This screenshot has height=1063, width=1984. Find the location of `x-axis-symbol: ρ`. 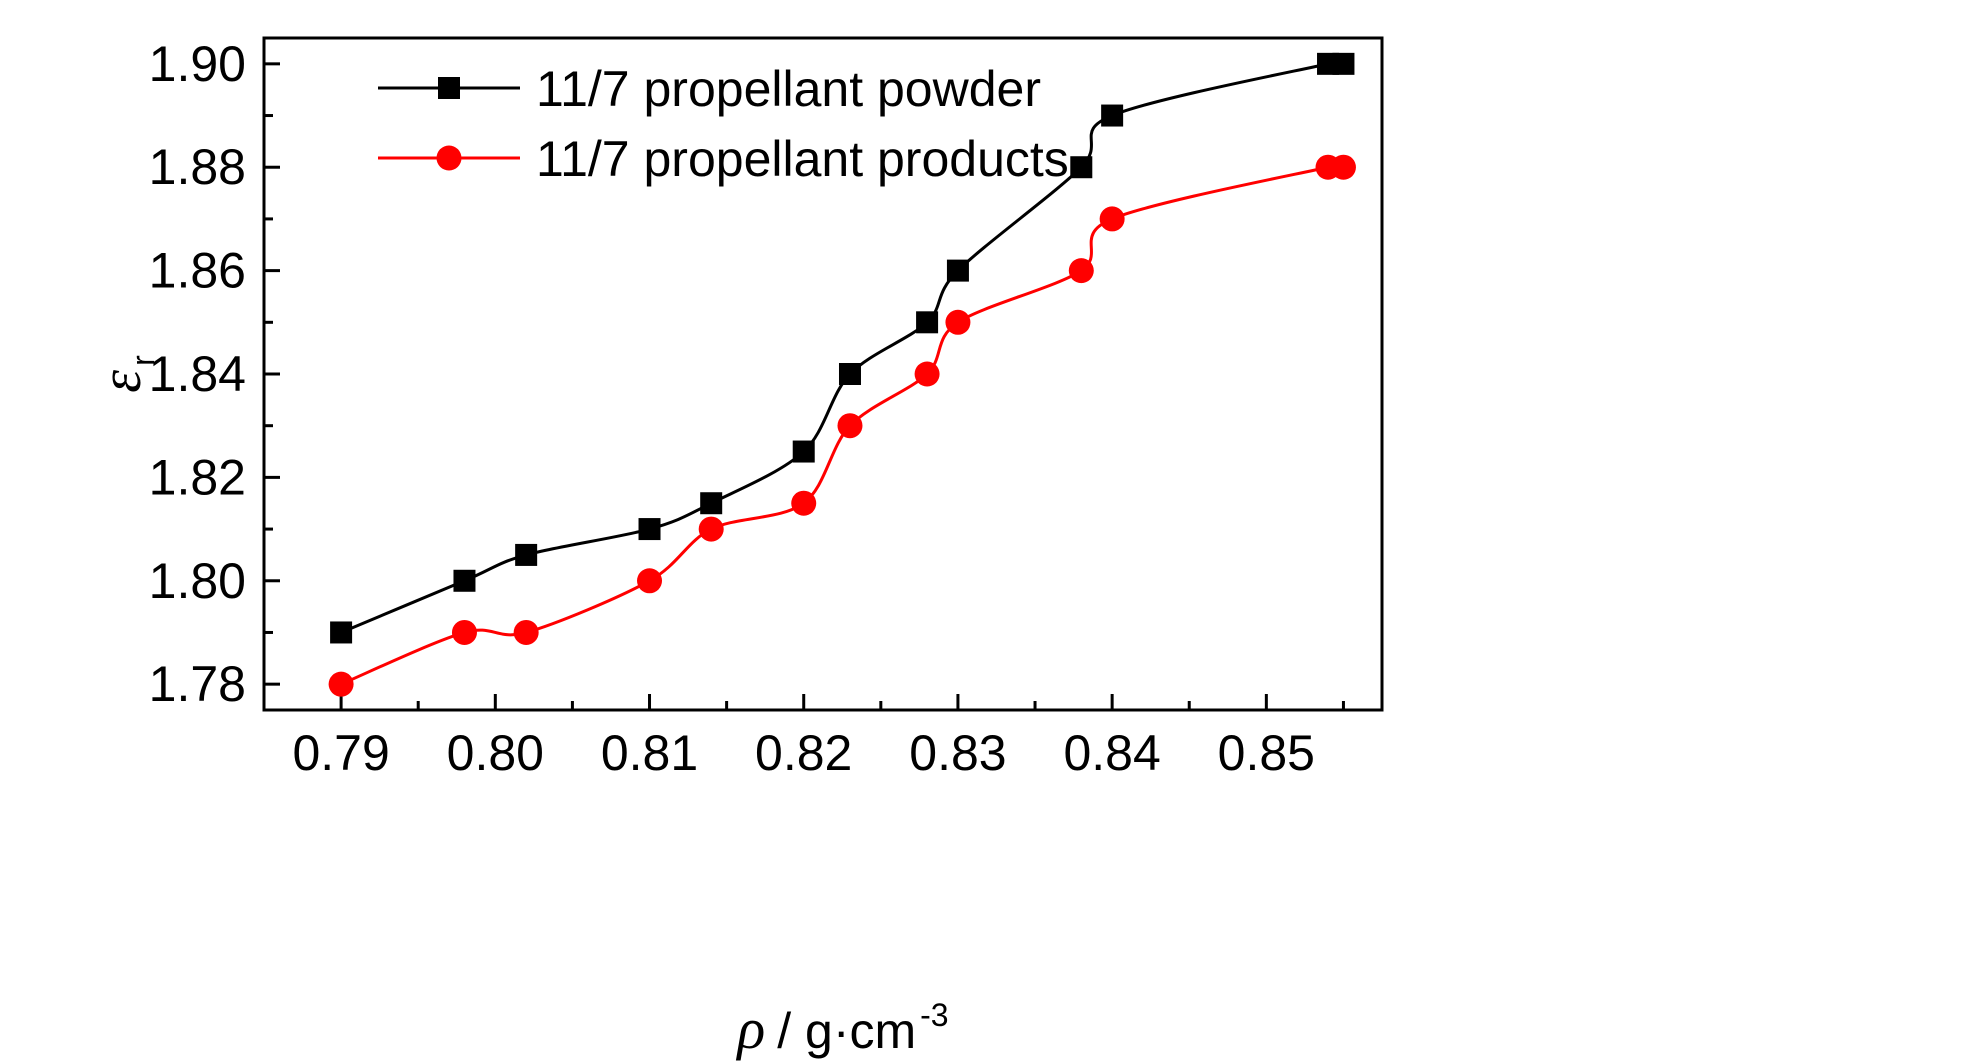

x-axis-symbol: ρ is located at coordinates (750, 1028).